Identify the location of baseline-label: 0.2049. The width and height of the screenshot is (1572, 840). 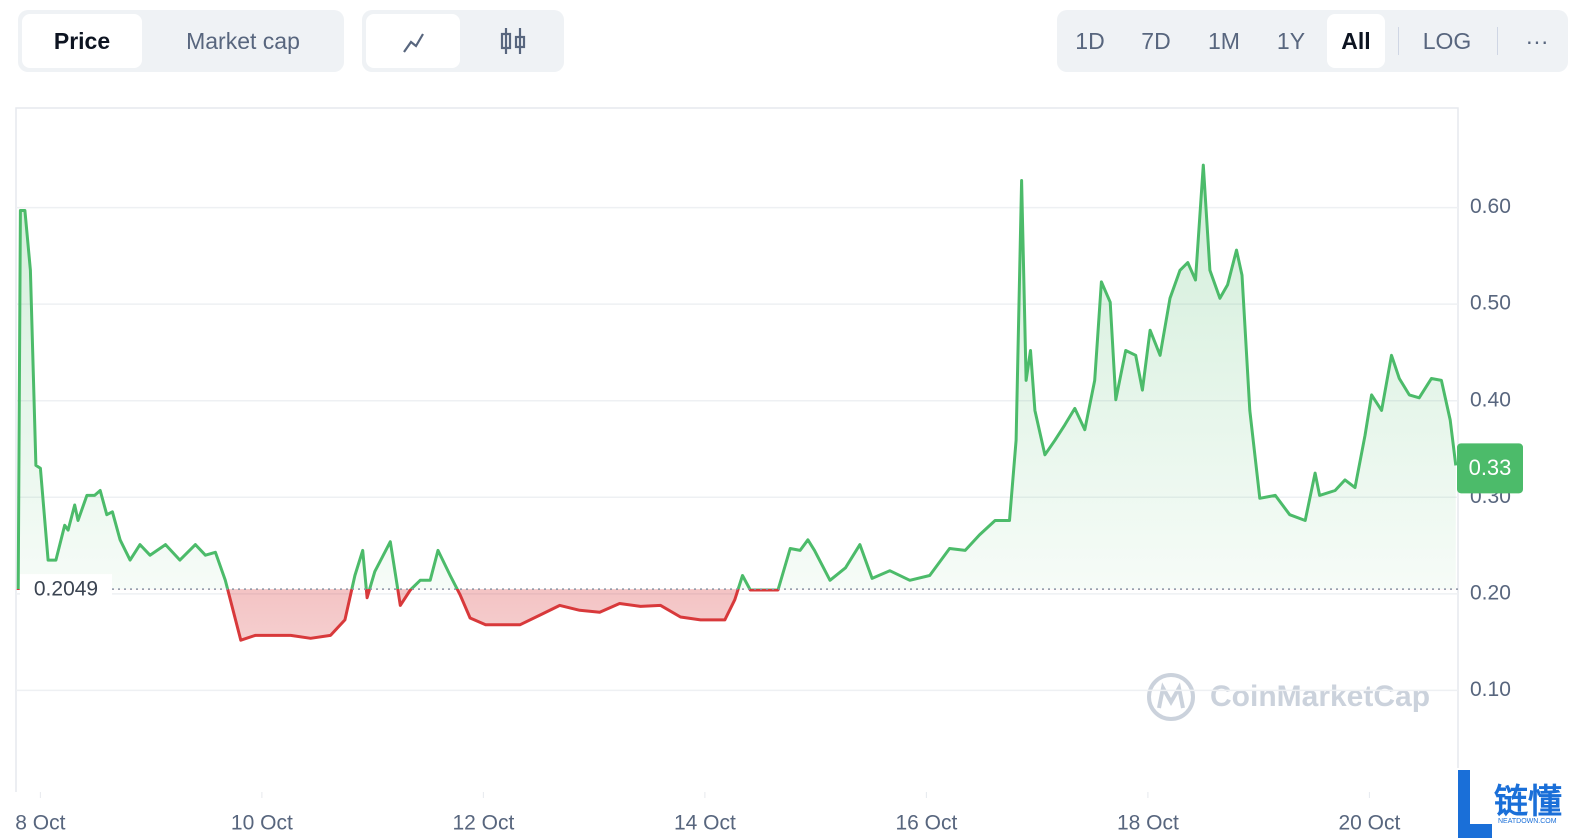
(66, 589).